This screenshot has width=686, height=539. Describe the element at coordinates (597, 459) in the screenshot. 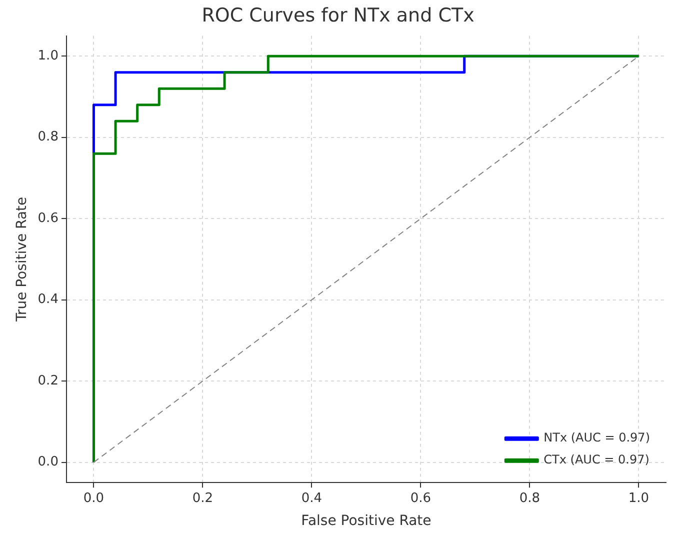

I see `legend-label: CTx (AUC = 0.97)` at that location.